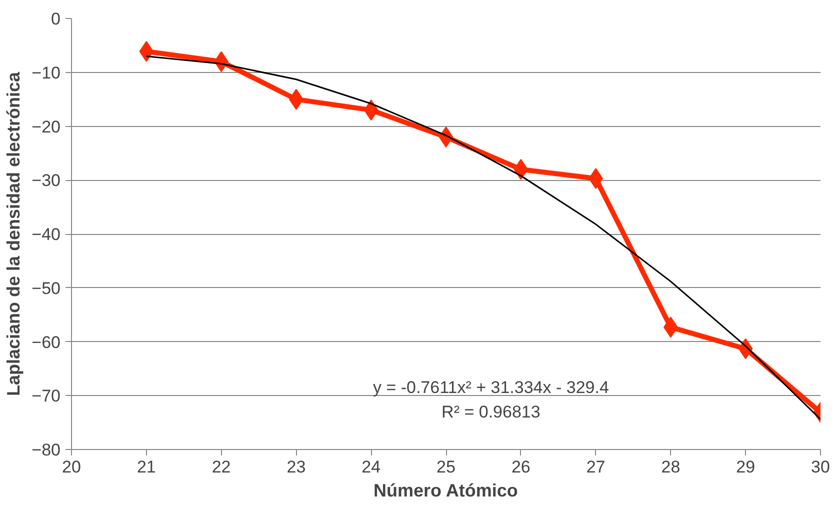 This screenshot has height=509, width=840. I want to click on y-tick-label: 0, so click(56, 19).